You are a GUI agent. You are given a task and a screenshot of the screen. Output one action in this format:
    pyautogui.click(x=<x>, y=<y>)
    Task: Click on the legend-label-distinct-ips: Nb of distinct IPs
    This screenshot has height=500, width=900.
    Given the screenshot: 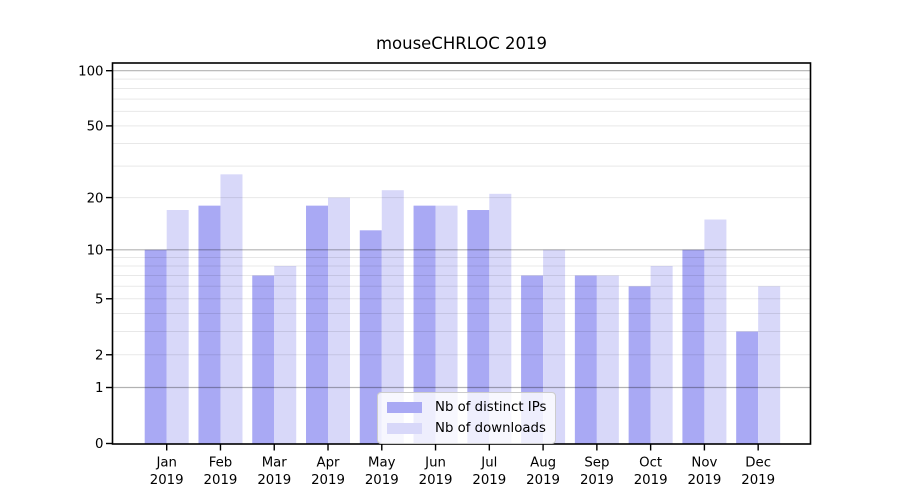 What is the action you would take?
    pyautogui.click(x=491, y=407)
    